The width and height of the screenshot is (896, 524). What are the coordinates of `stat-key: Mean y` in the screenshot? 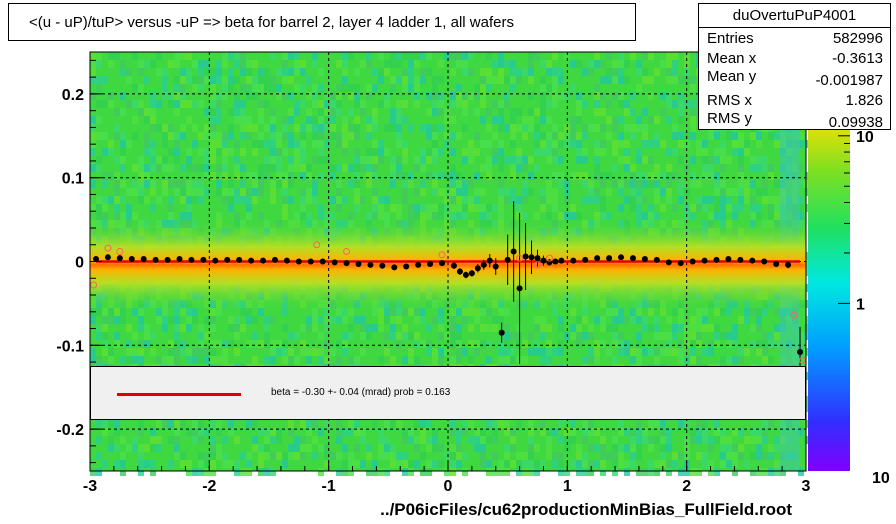 It's located at (732, 76).